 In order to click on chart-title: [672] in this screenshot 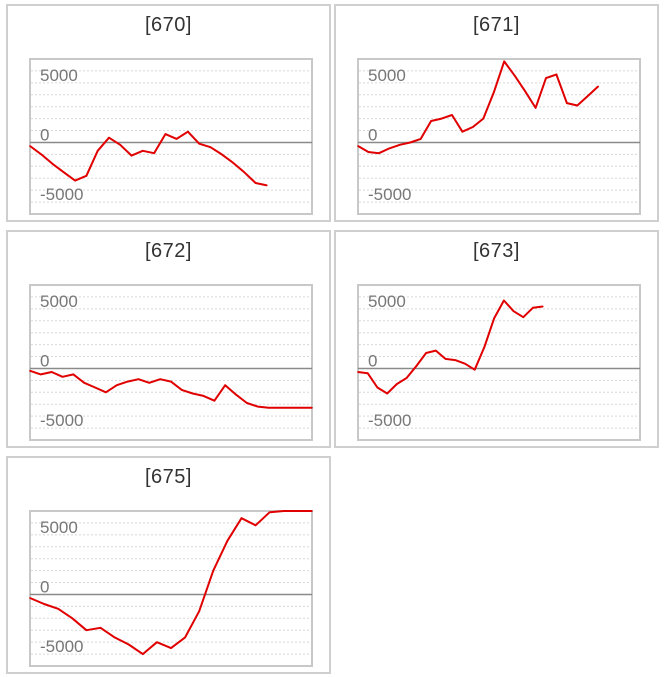, I will do `click(168, 251)`.